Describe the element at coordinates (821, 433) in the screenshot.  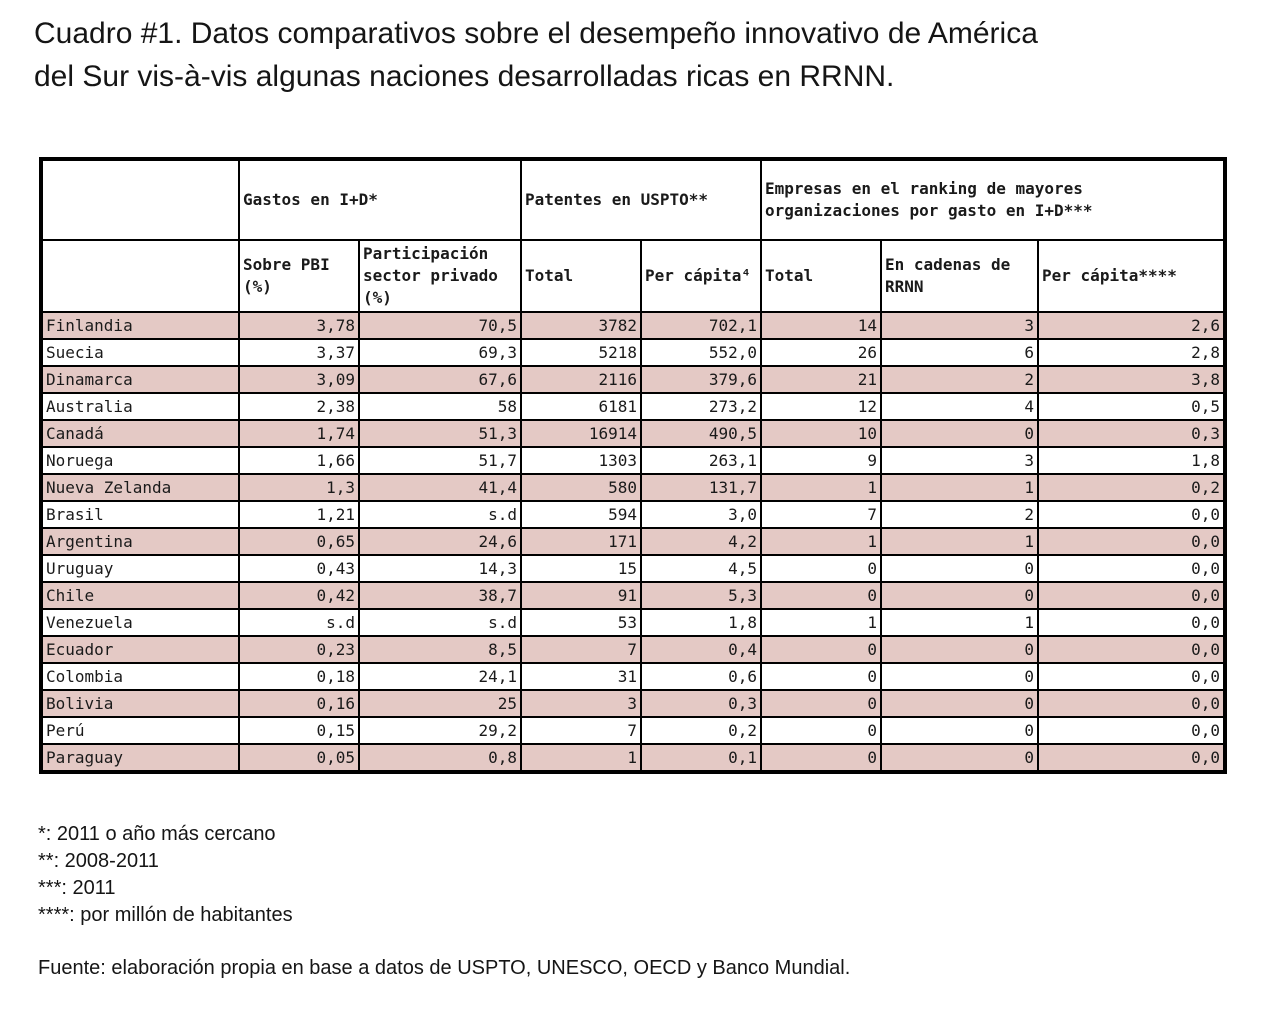
I see `companies-total-cell: 10` at that location.